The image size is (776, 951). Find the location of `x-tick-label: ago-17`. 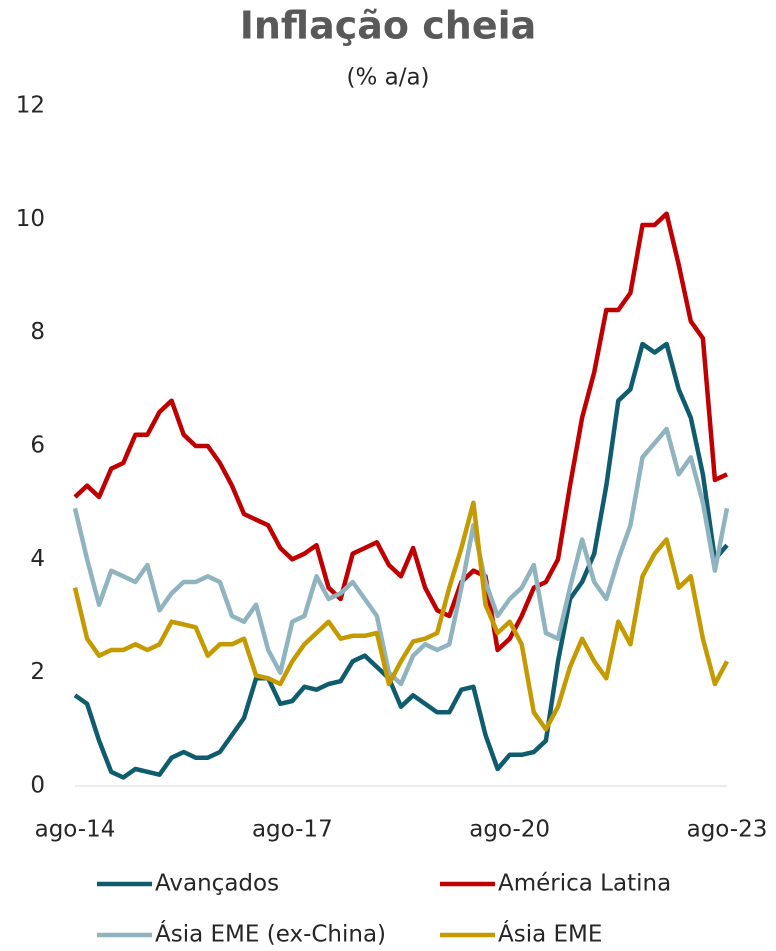

x-tick-label: ago-17 is located at coordinates (292, 830).